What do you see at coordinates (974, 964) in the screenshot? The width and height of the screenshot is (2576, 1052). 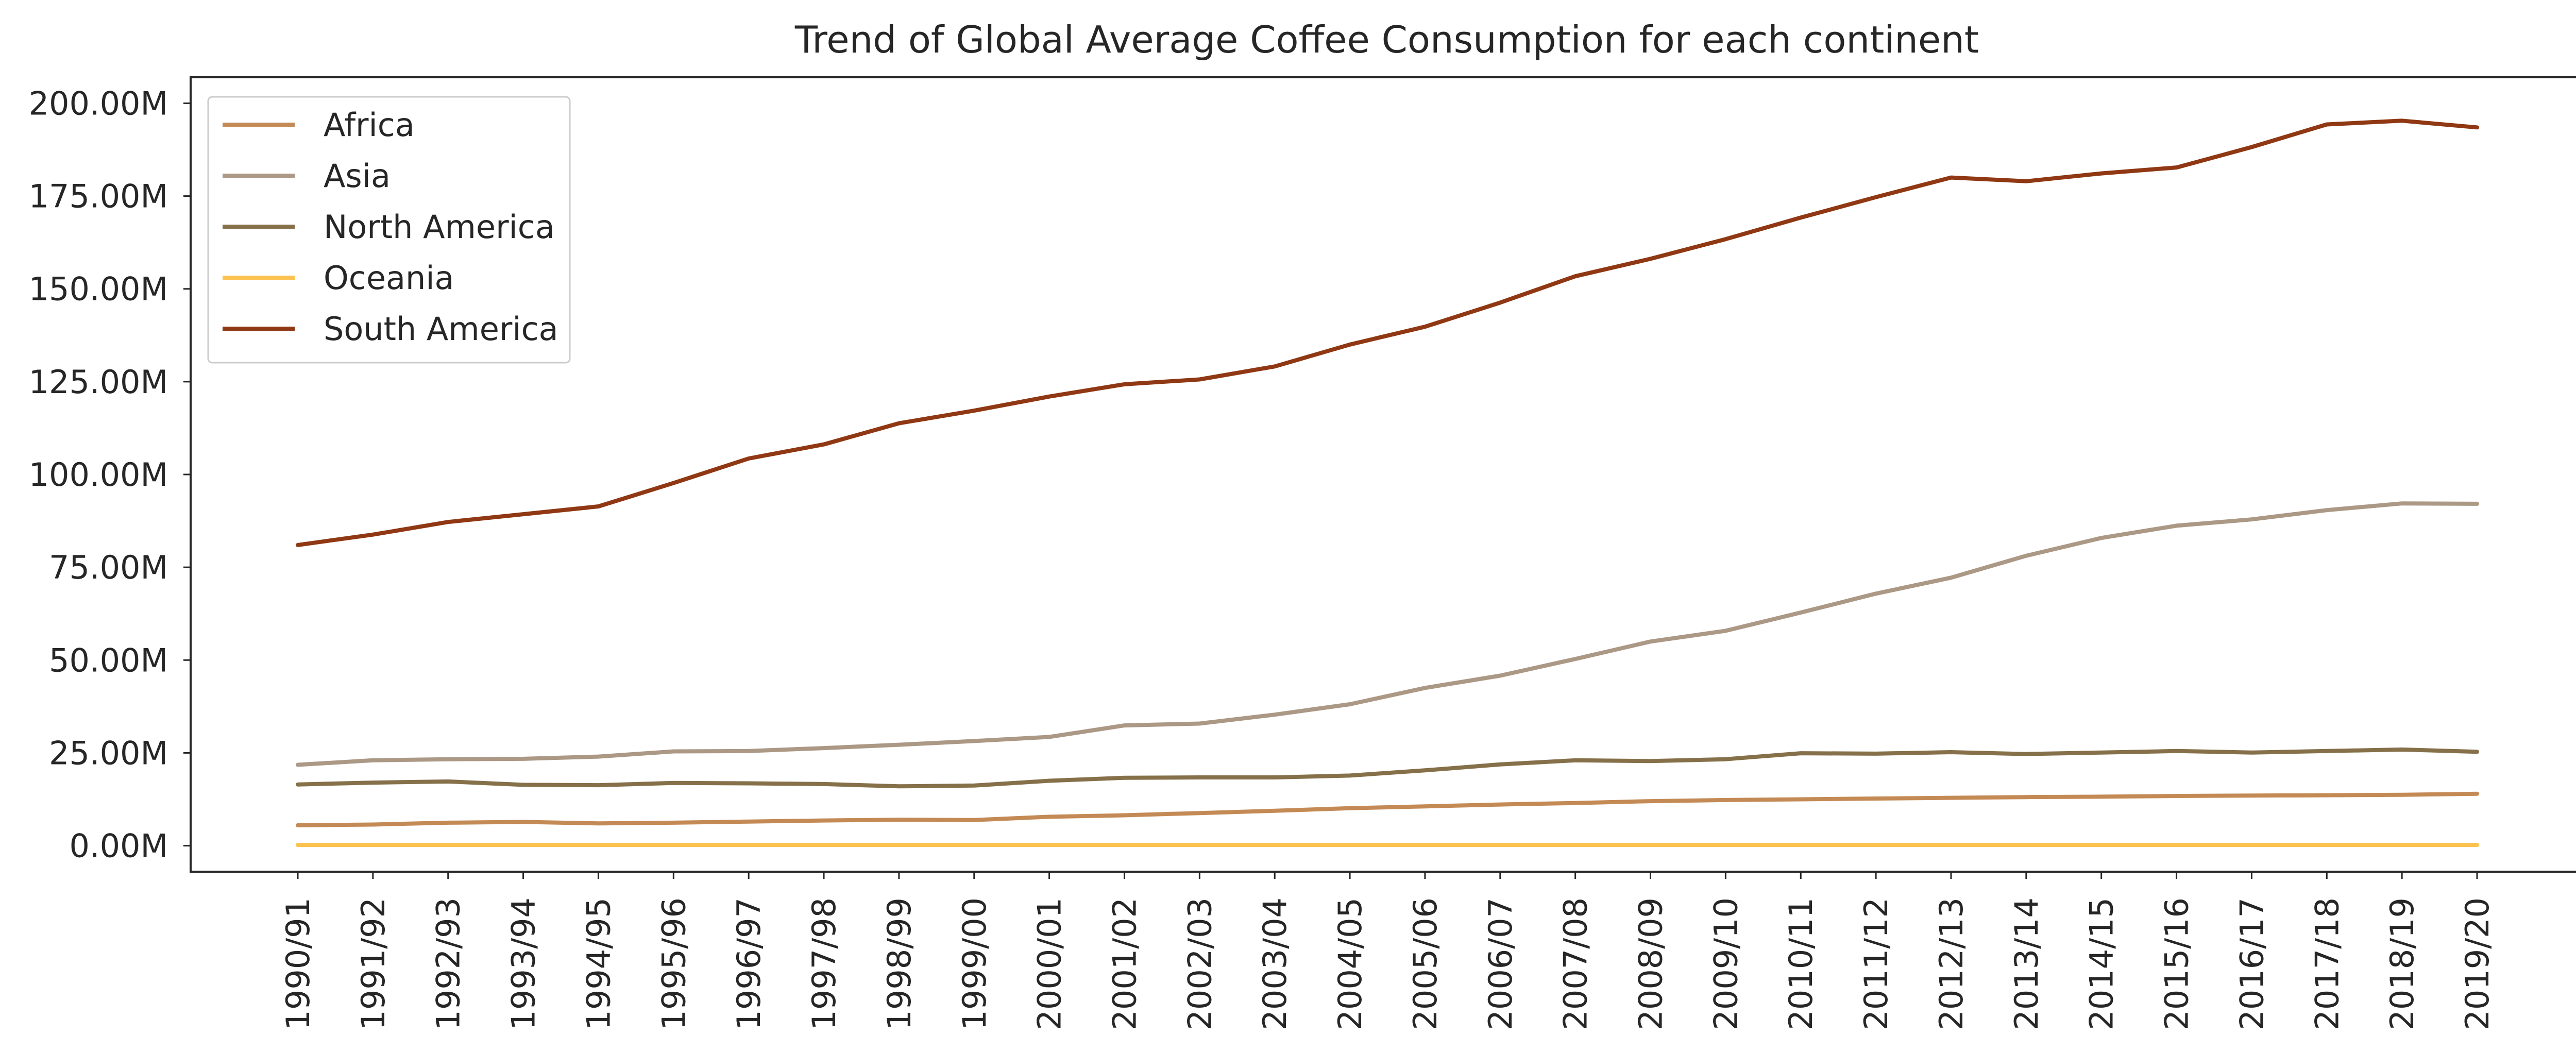 I see `x-tick-label: 1999/00` at bounding box center [974, 964].